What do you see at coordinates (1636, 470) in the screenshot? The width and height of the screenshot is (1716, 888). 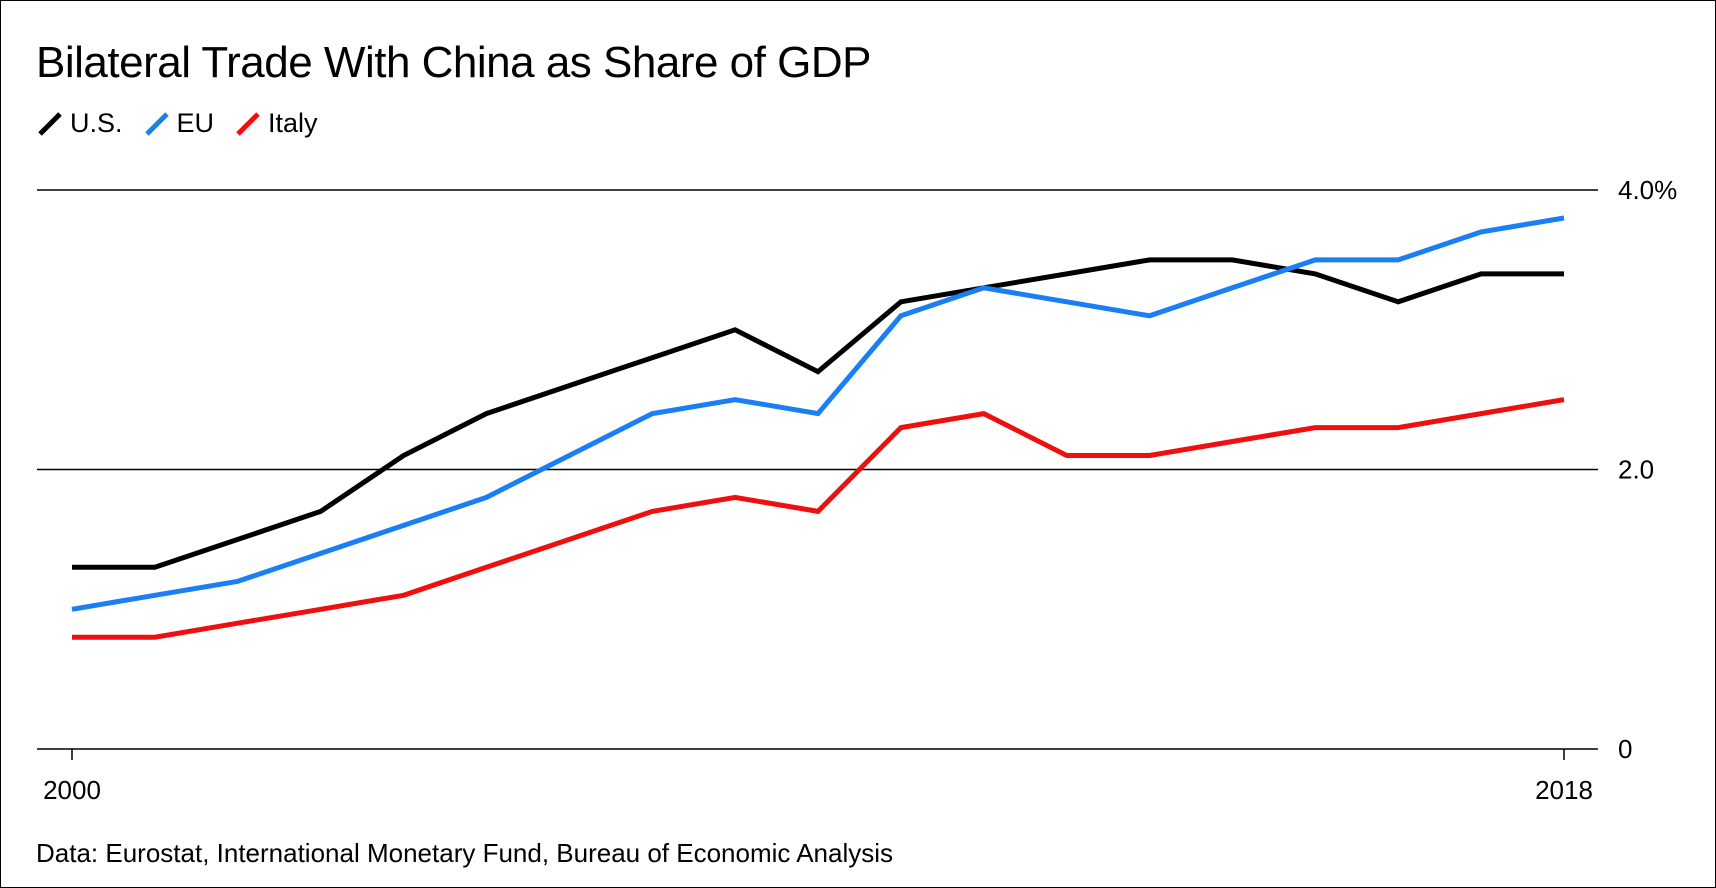 I see `y-tick-label-1: 2.0` at bounding box center [1636, 470].